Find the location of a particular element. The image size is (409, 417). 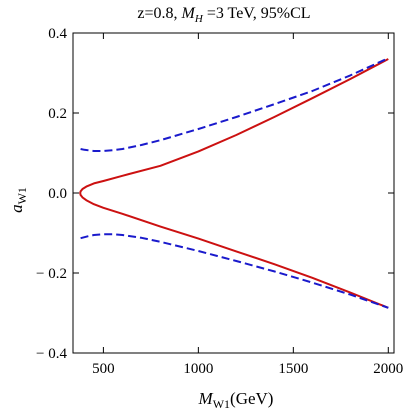

chart-title: z=0.8, MH =3 TeV, 95%CL is located at coordinates (223, 15).